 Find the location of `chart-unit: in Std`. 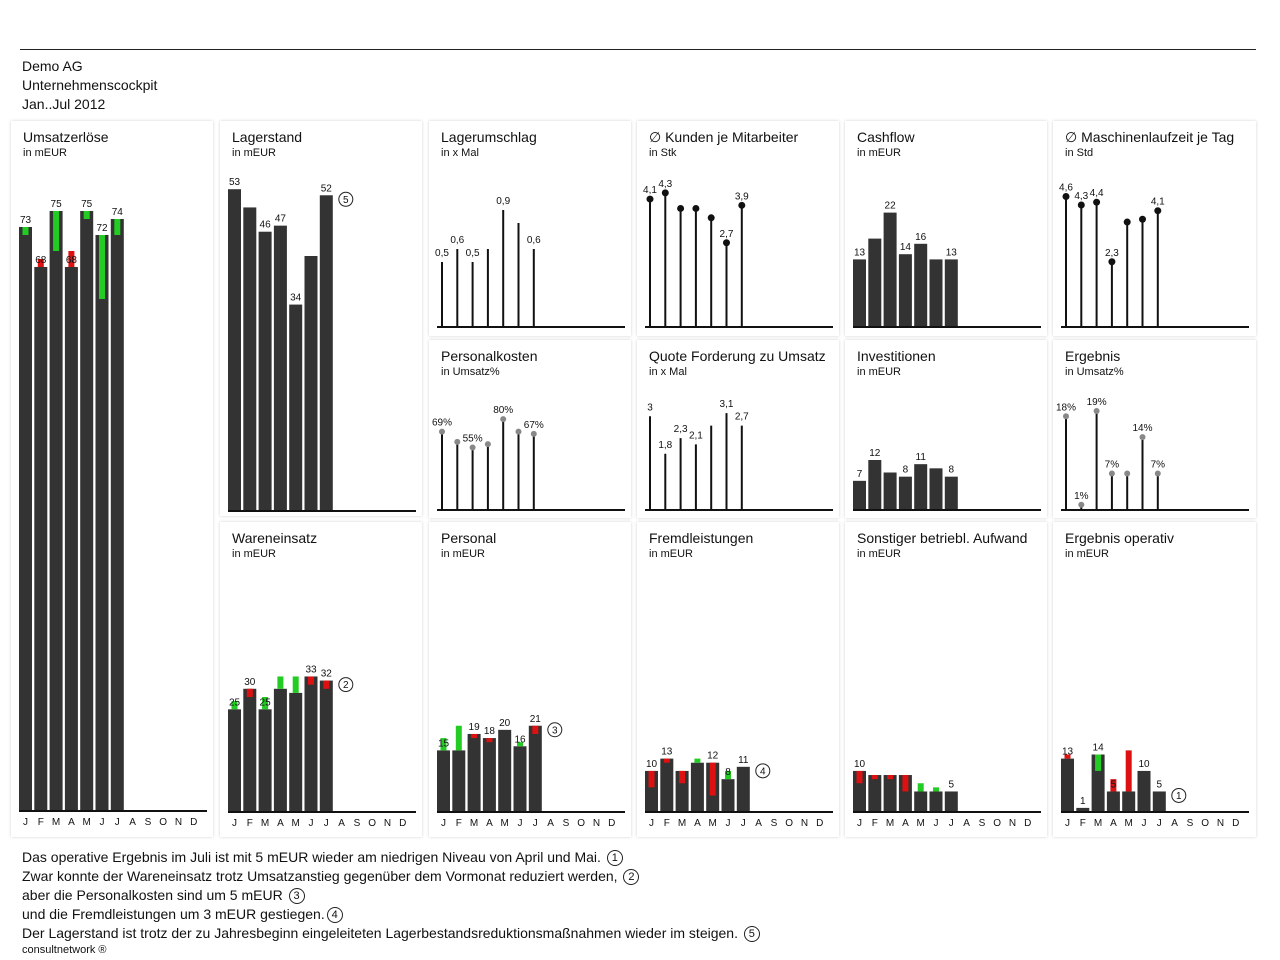

chart-unit: in Std is located at coordinates (1079, 153).